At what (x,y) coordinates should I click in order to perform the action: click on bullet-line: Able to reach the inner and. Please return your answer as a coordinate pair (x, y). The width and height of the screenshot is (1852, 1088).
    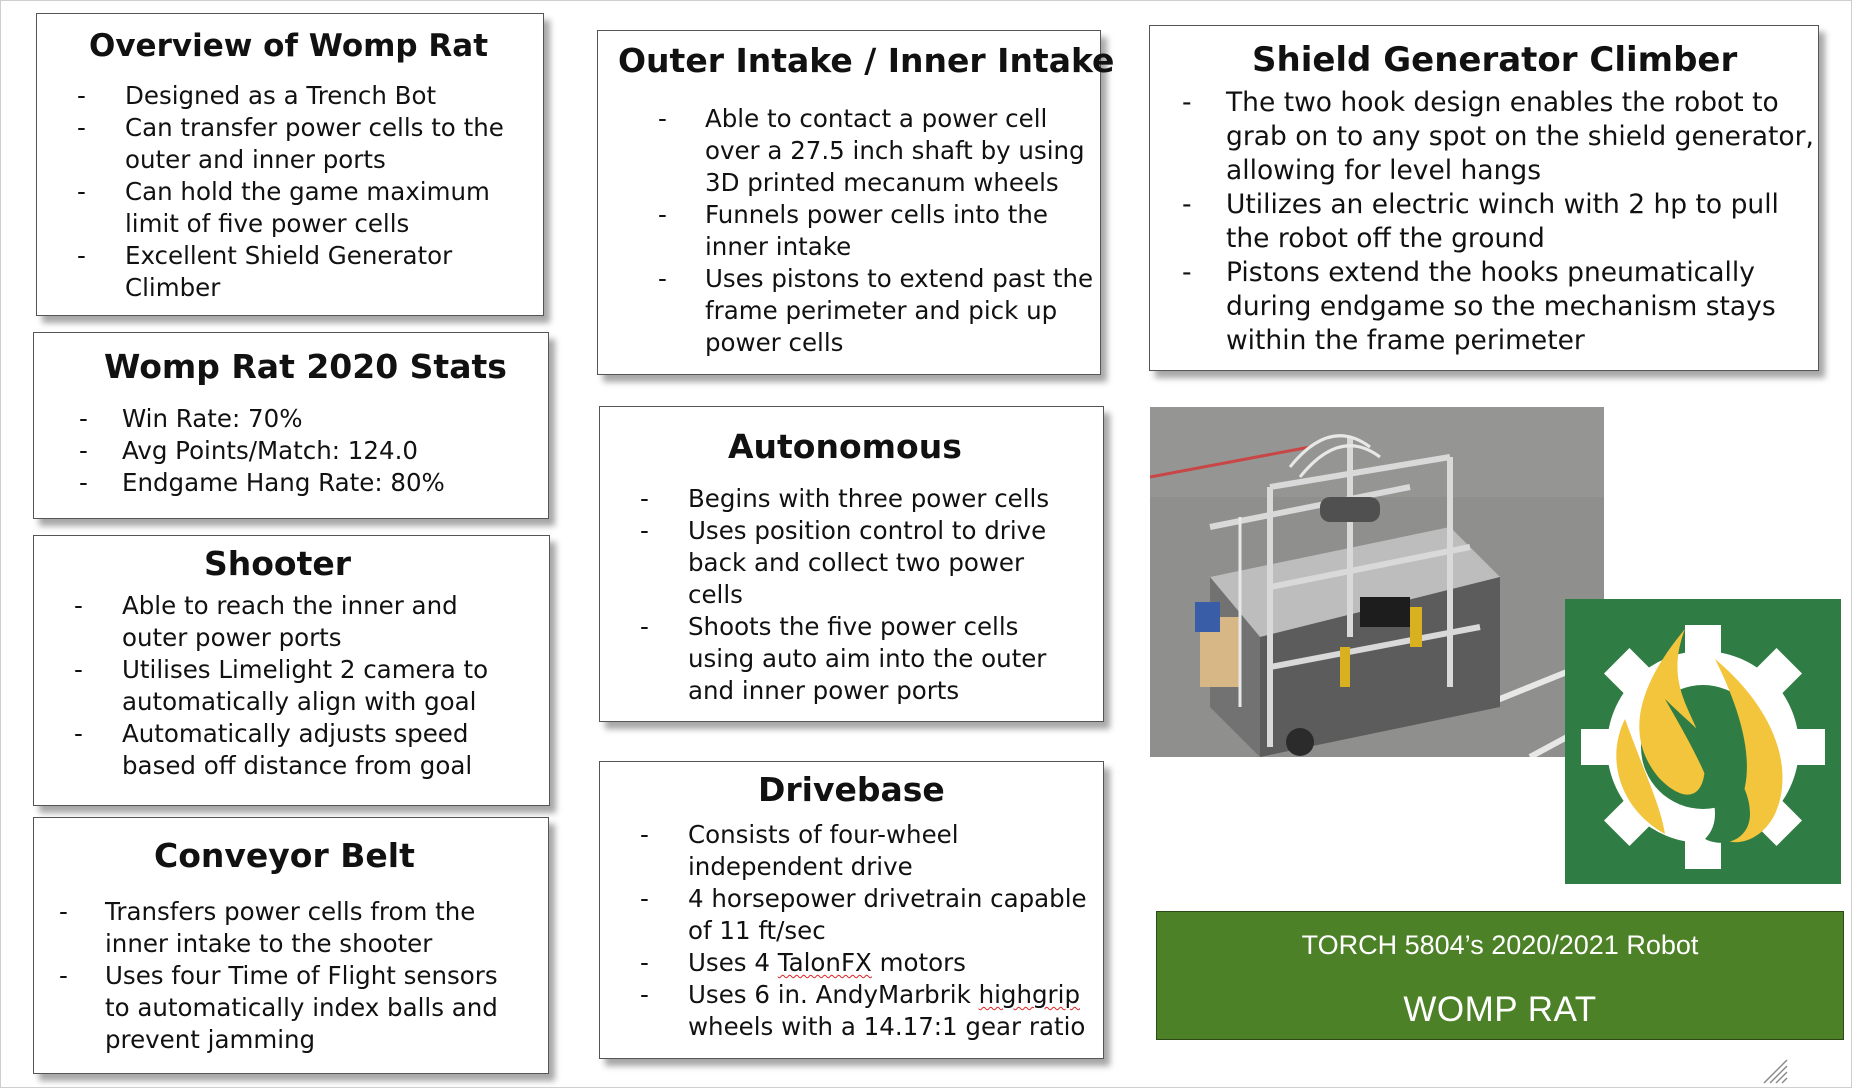
    Looking at the image, I should click on (290, 605).